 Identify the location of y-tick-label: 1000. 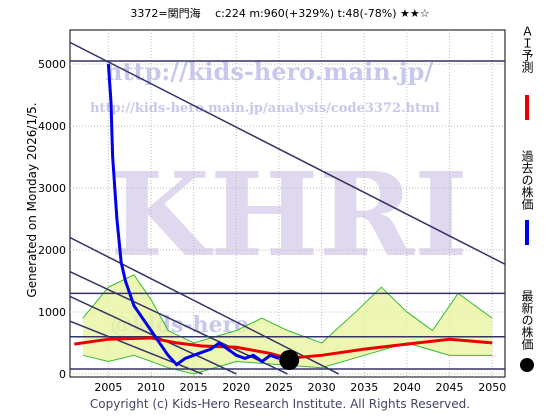
(52, 312).